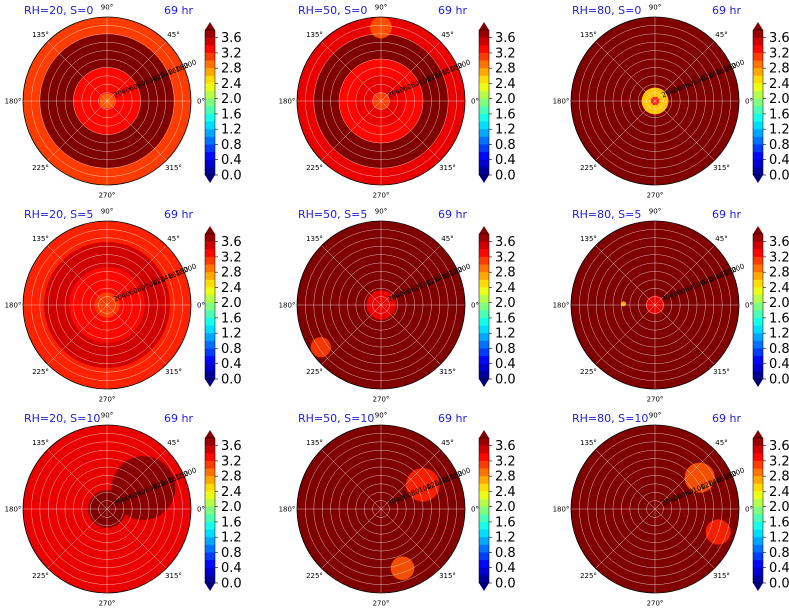  I want to click on angle-tick-label: 135°, so click(40, 35).